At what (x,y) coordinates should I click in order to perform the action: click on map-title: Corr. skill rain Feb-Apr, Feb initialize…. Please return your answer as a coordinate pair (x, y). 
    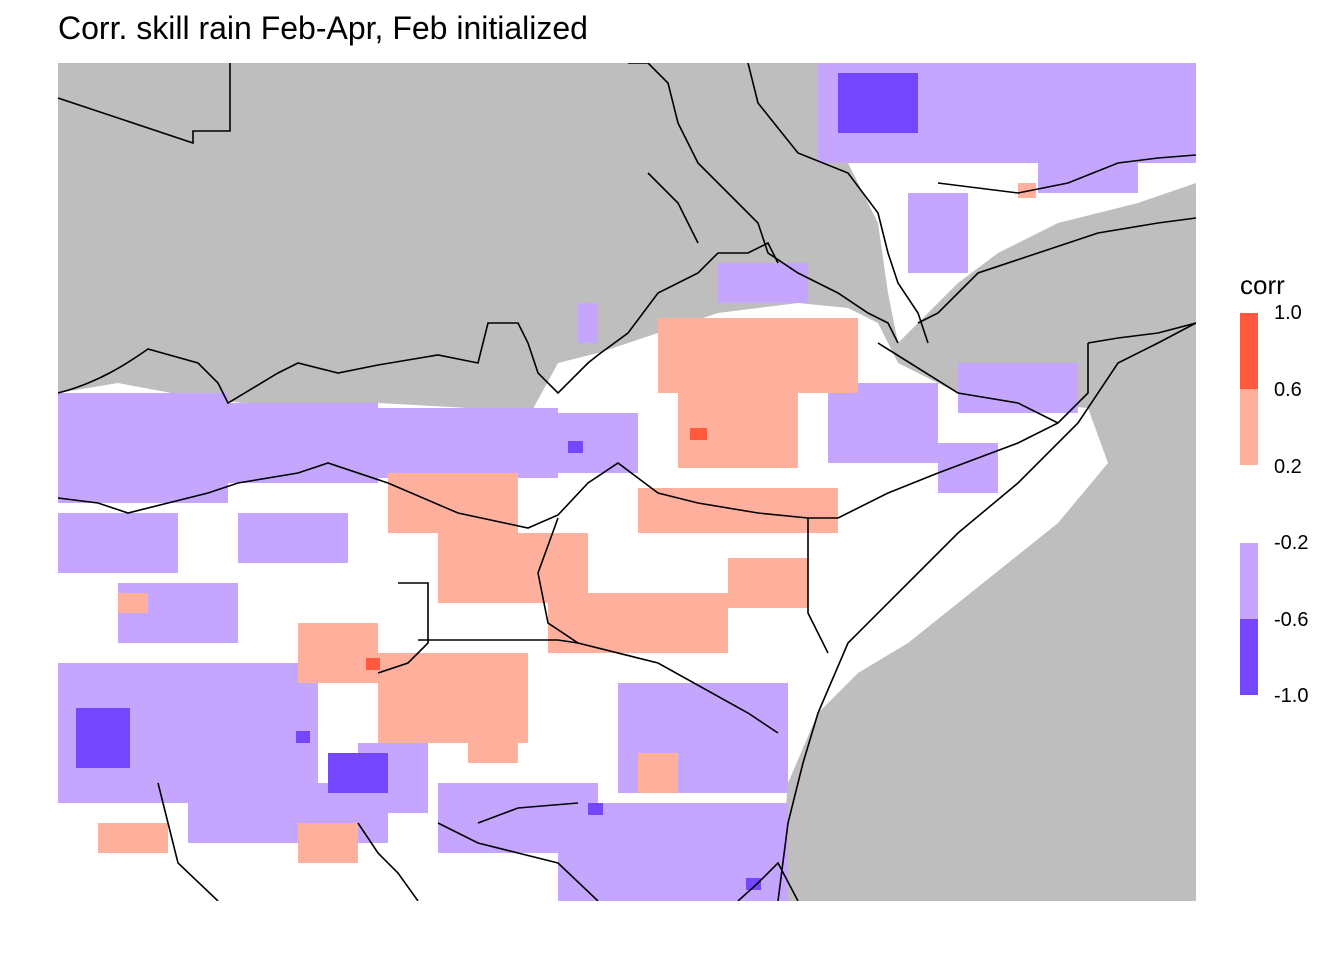
    Looking at the image, I should click on (323, 28).